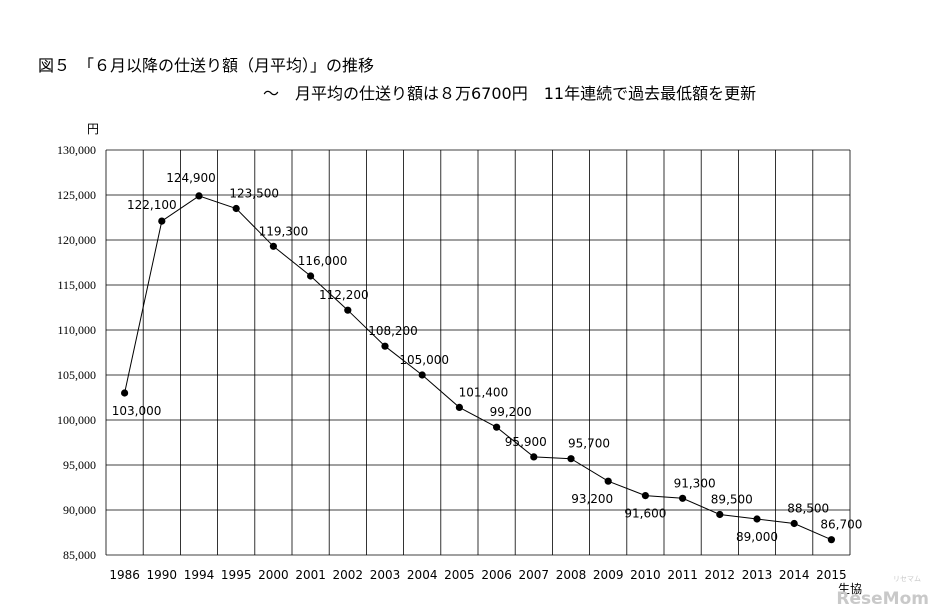 The width and height of the screenshot is (935, 611). What do you see at coordinates (511, 412) in the screenshot?
I see `data-label: 99,200` at bounding box center [511, 412].